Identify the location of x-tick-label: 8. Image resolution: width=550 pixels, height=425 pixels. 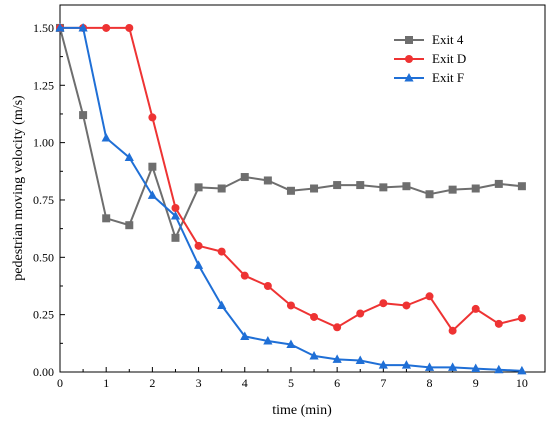
(430, 383).